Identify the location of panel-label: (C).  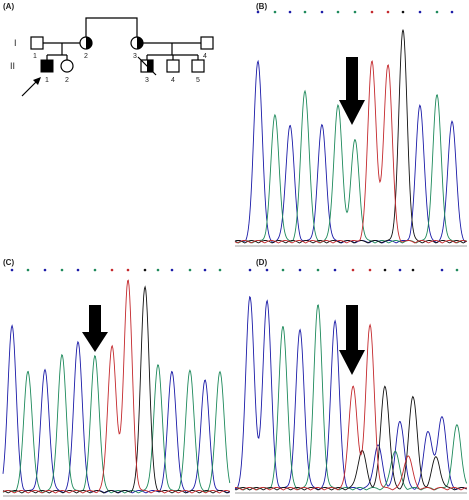
(8, 262).